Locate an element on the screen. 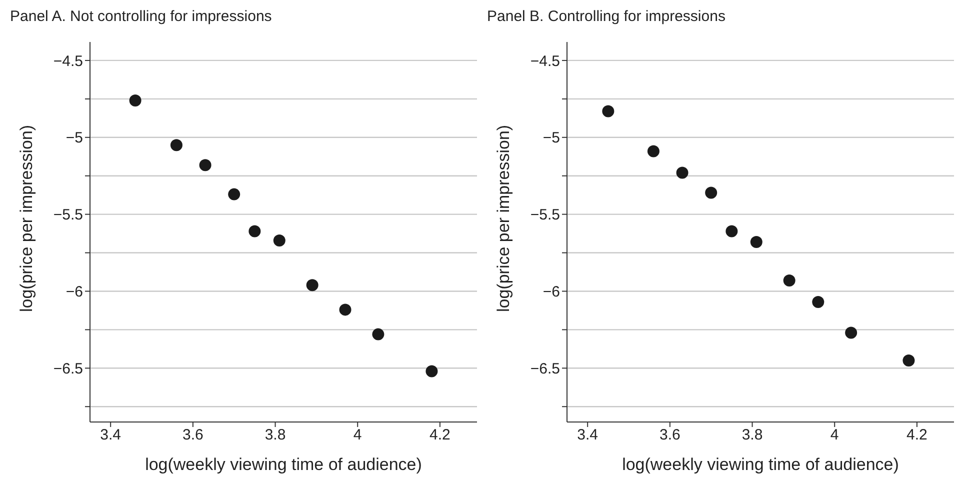 Image resolution: width=970 pixels, height=485 pixels. chart-title: Panel B. Controlling for impressions is located at coordinates (606, 17).